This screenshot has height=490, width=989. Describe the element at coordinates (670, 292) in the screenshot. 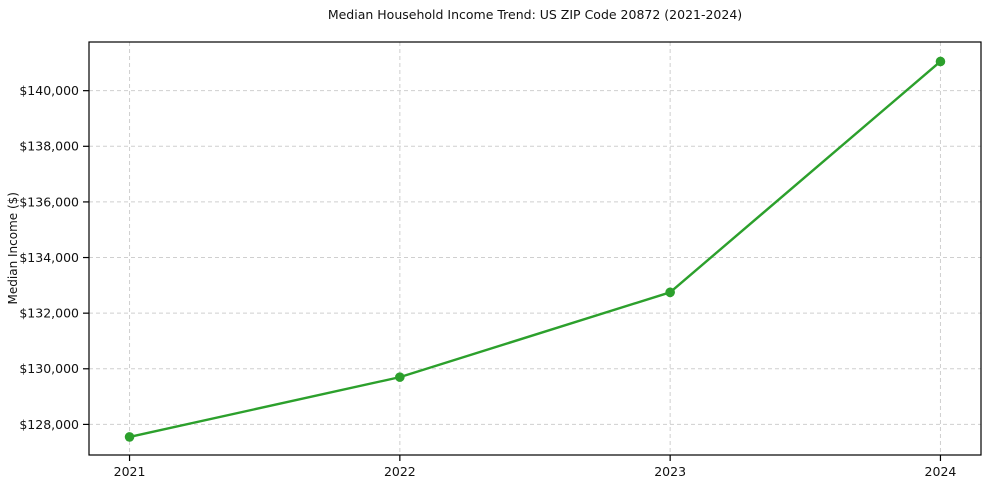

I see `data-point-2023` at that location.